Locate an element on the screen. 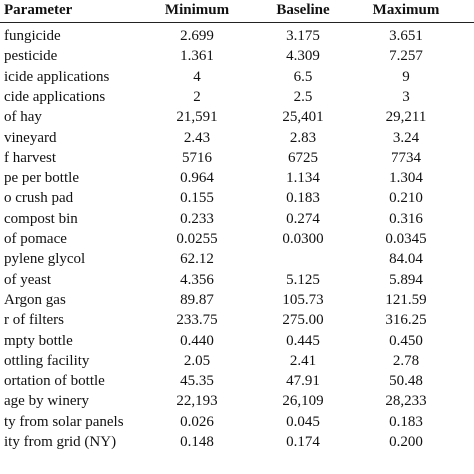 The image size is (474, 474). maximum-cell: 84.04 is located at coordinates (406, 259).